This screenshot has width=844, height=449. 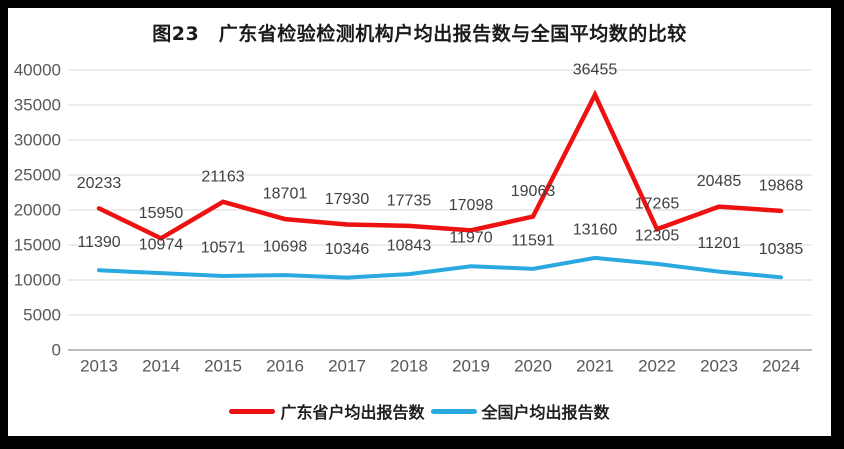 What do you see at coordinates (453, 411) in the screenshot?
I see `legend-line-swatch-blue` at bounding box center [453, 411].